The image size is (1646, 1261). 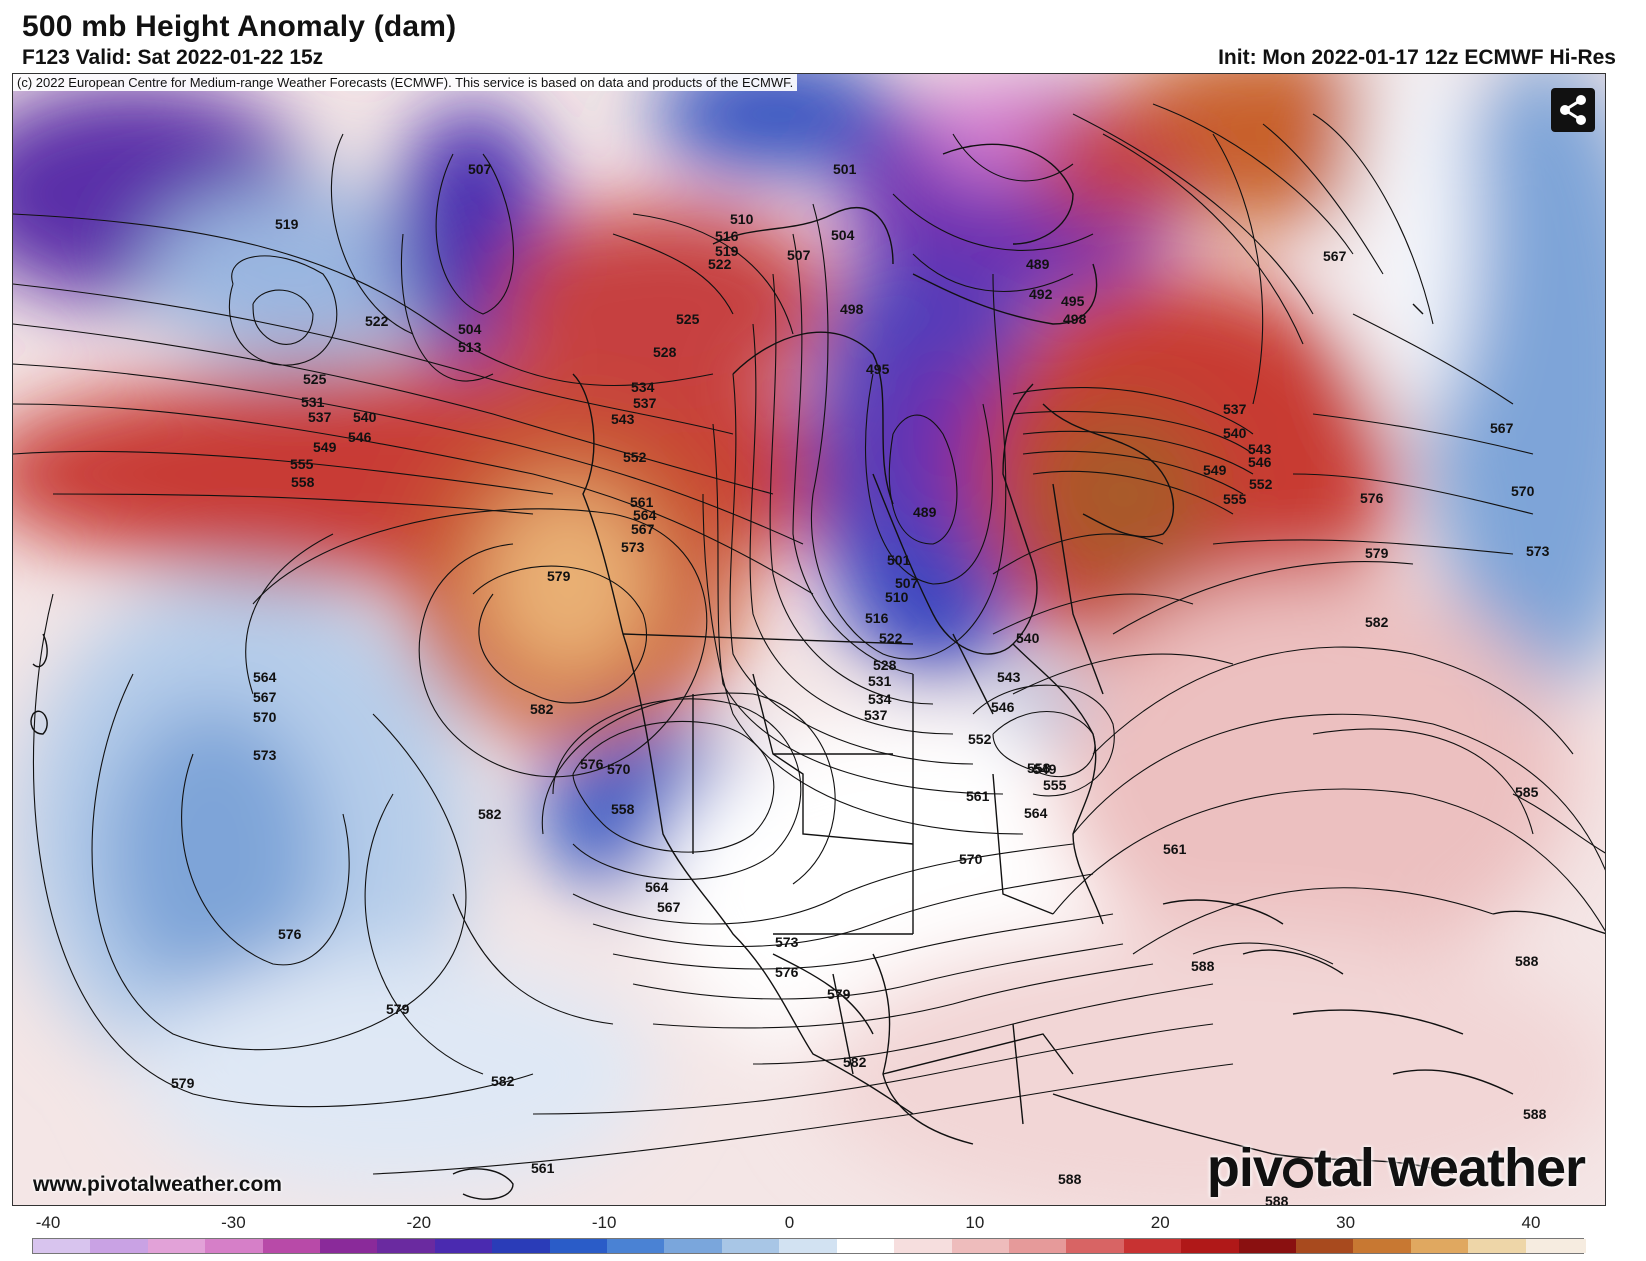 I want to click on contour-label: 534, so click(x=643, y=387).